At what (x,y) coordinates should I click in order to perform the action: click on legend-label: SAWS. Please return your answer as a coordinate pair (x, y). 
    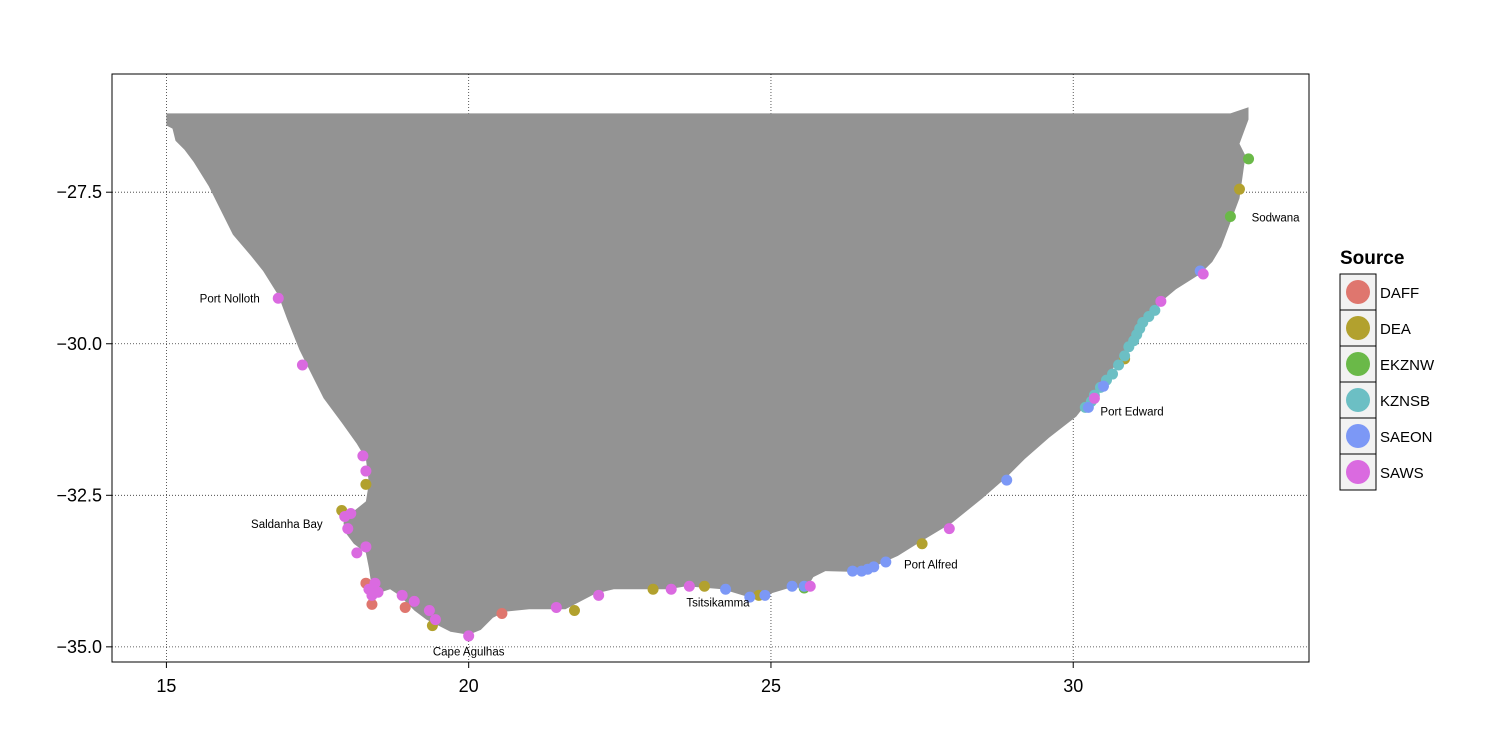
    Looking at the image, I should click on (1402, 473).